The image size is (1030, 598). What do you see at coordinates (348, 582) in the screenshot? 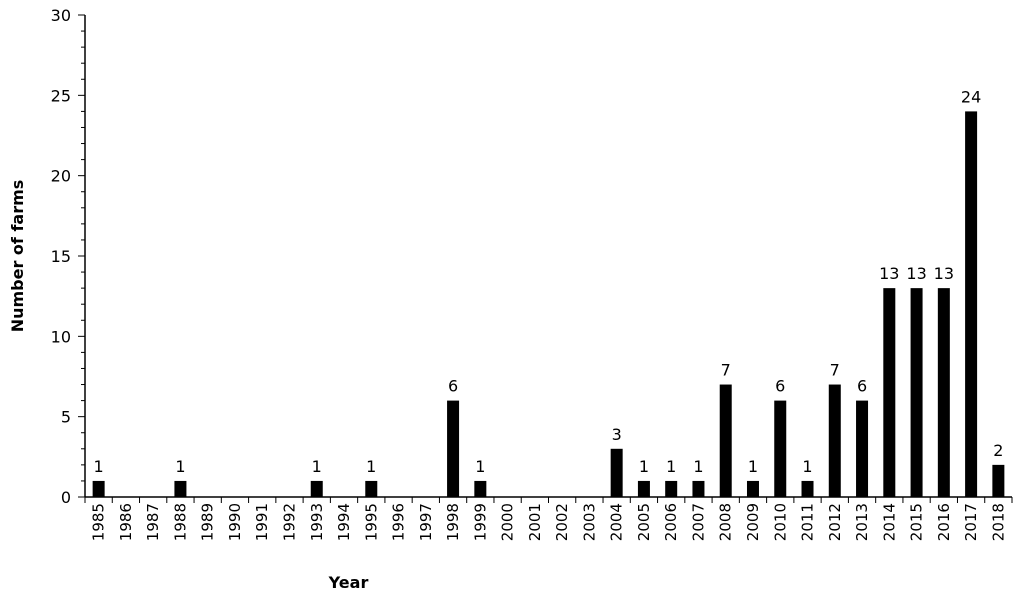
I see `x-axis-title: Year` at bounding box center [348, 582].